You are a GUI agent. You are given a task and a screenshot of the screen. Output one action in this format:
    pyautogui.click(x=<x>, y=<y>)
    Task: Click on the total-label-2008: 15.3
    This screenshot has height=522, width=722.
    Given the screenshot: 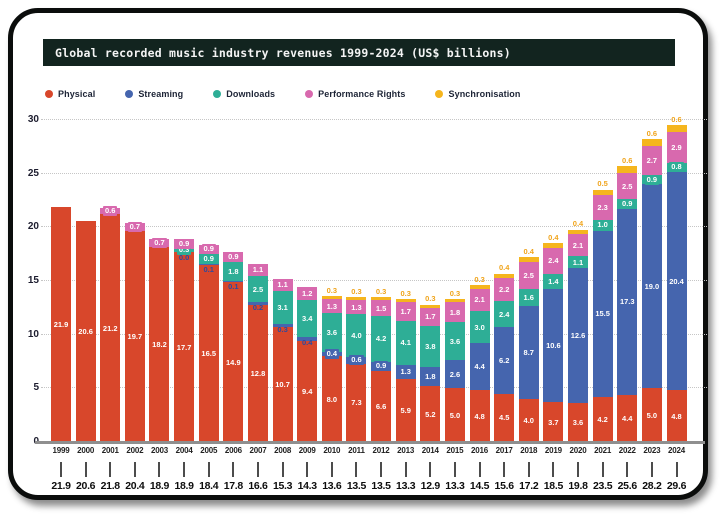 What is the action you would take?
    pyautogui.click(x=282, y=486)
    